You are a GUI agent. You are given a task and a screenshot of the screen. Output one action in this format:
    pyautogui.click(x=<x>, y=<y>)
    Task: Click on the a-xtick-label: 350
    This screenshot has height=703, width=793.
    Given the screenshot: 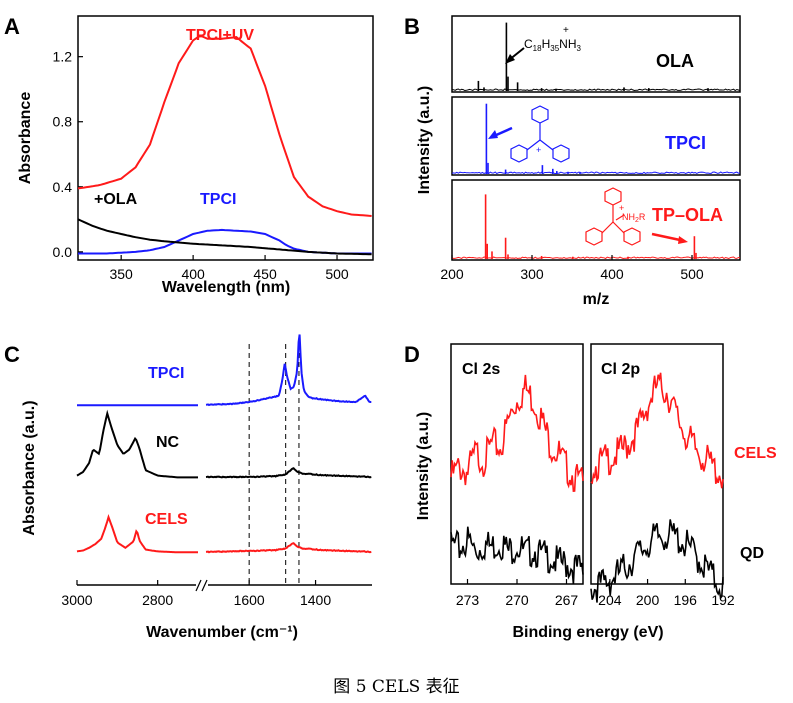 What is the action you would take?
    pyautogui.click(x=121, y=274)
    